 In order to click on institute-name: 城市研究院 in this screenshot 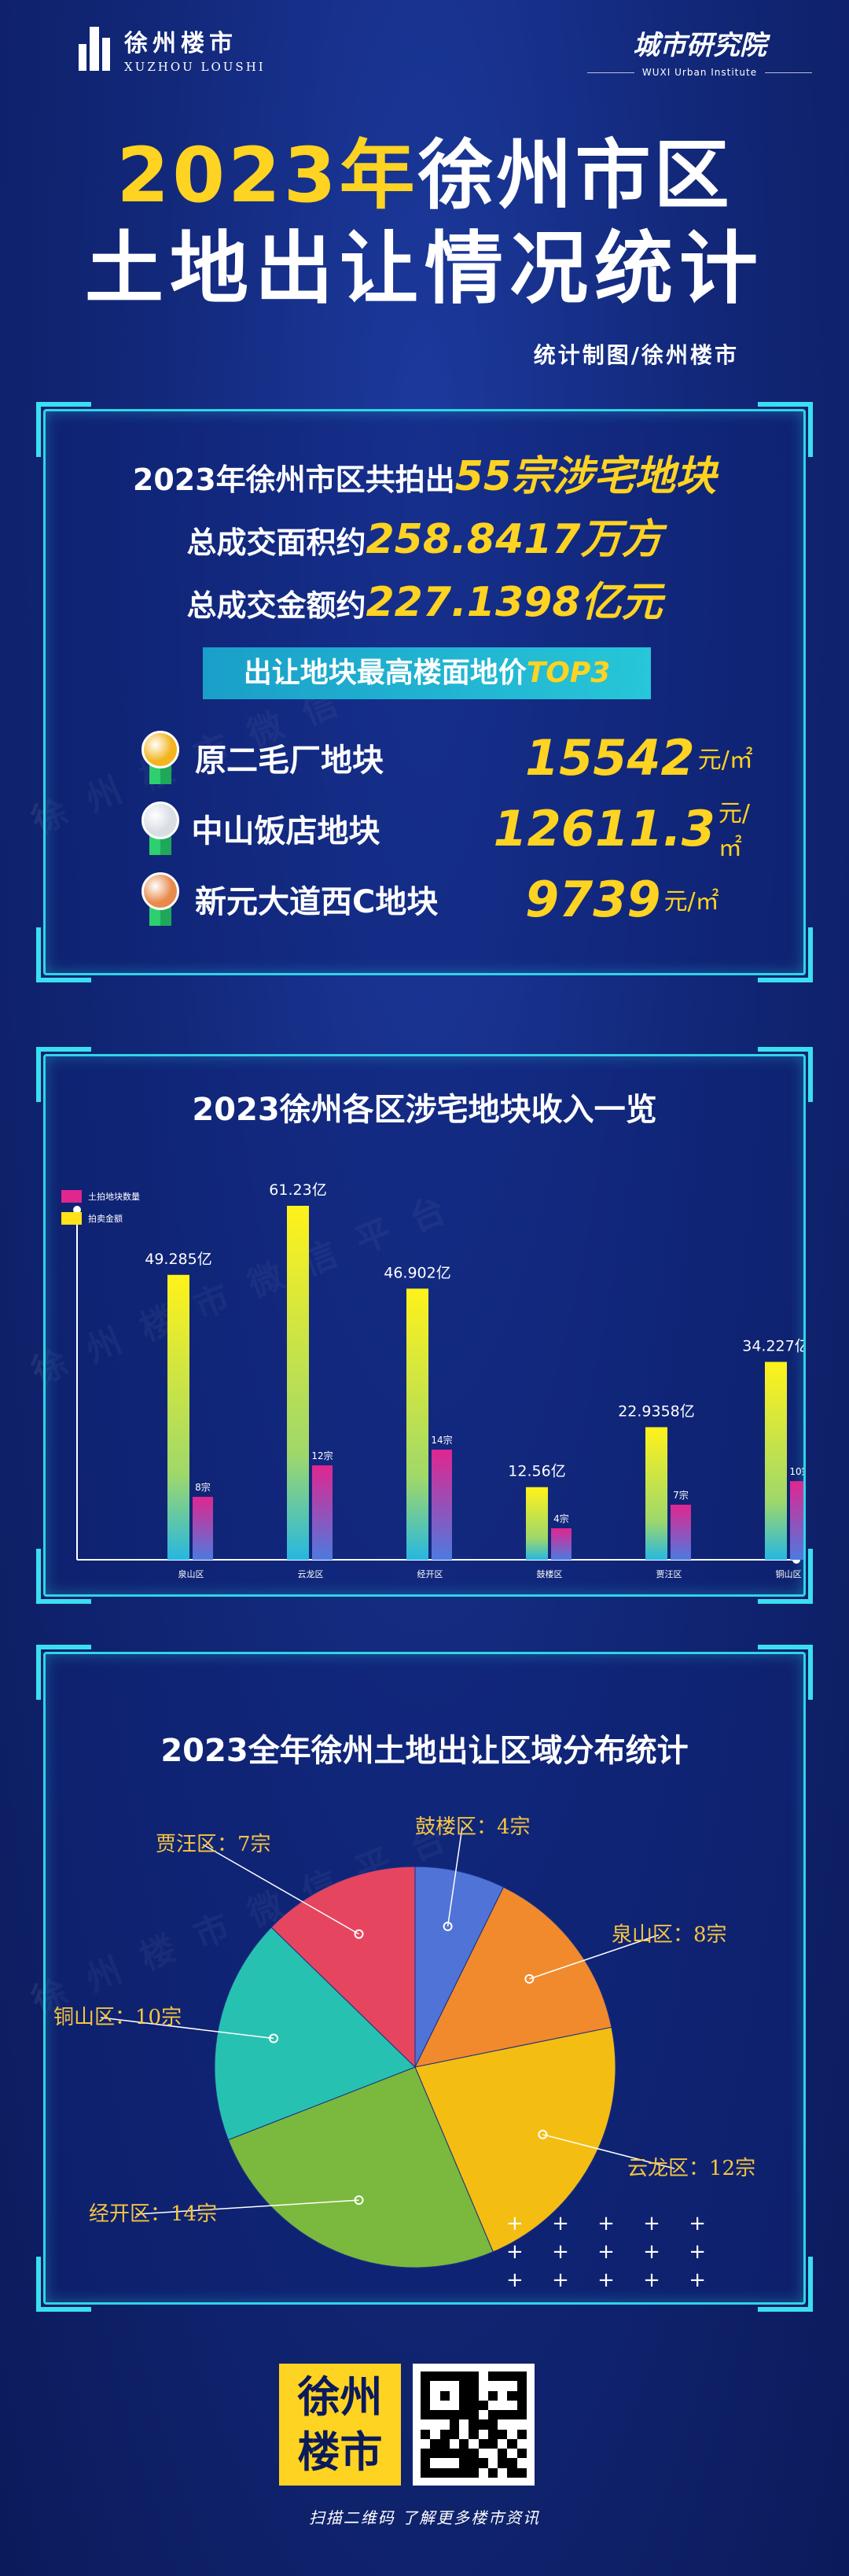, I will do `click(699, 45)`.